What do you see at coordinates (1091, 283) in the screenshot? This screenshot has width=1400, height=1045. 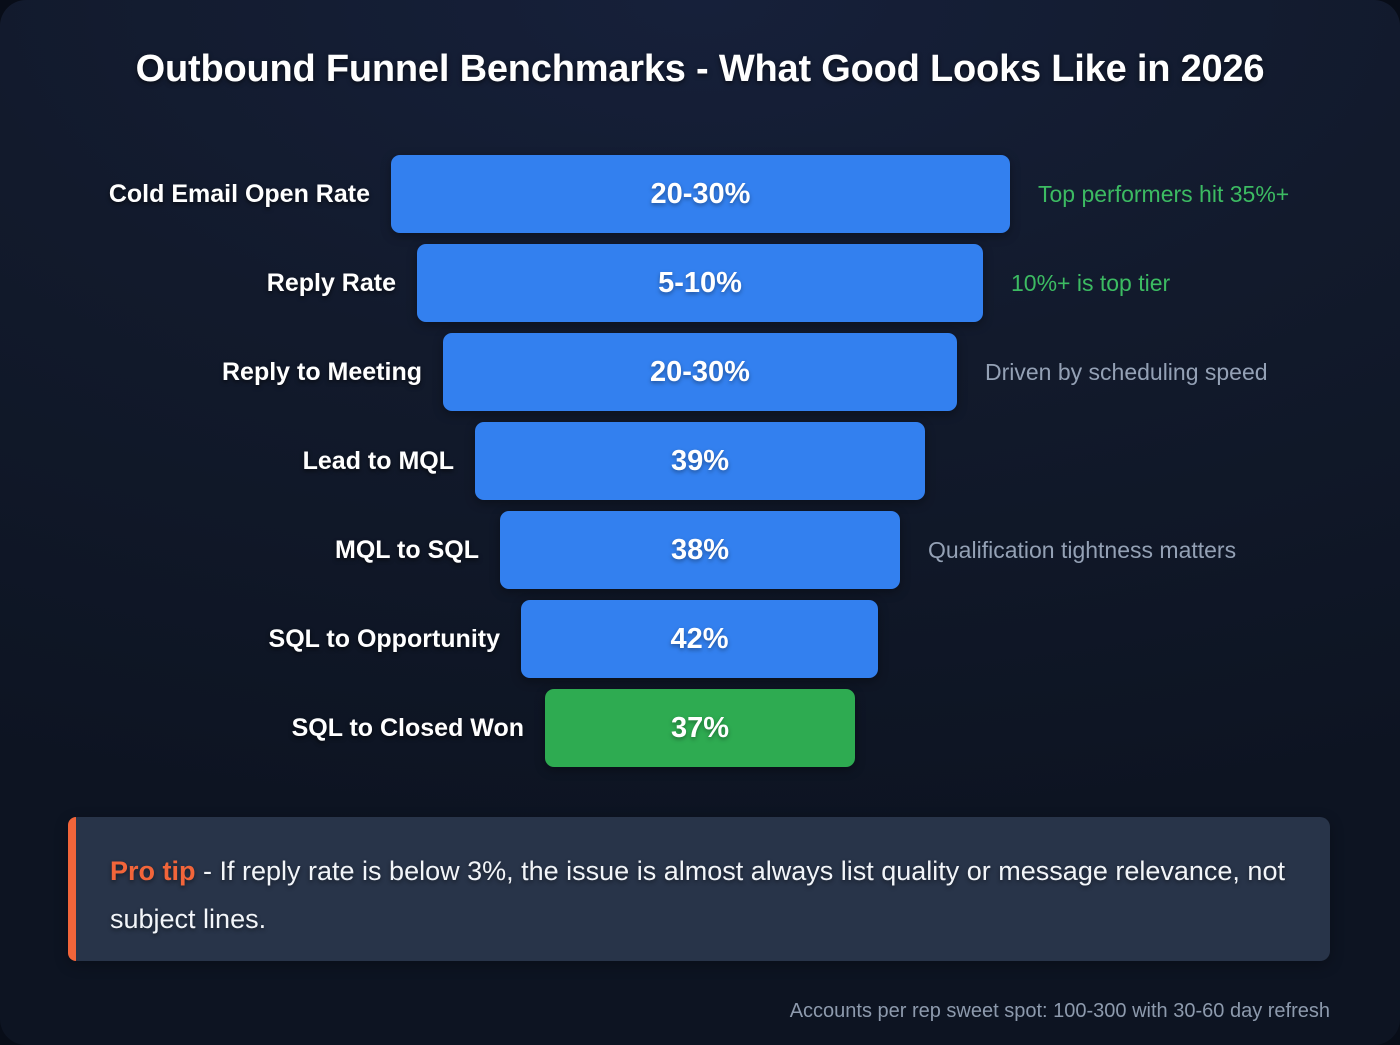 I see `row-note: 10%+ is top tier` at bounding box center [1091, 283].